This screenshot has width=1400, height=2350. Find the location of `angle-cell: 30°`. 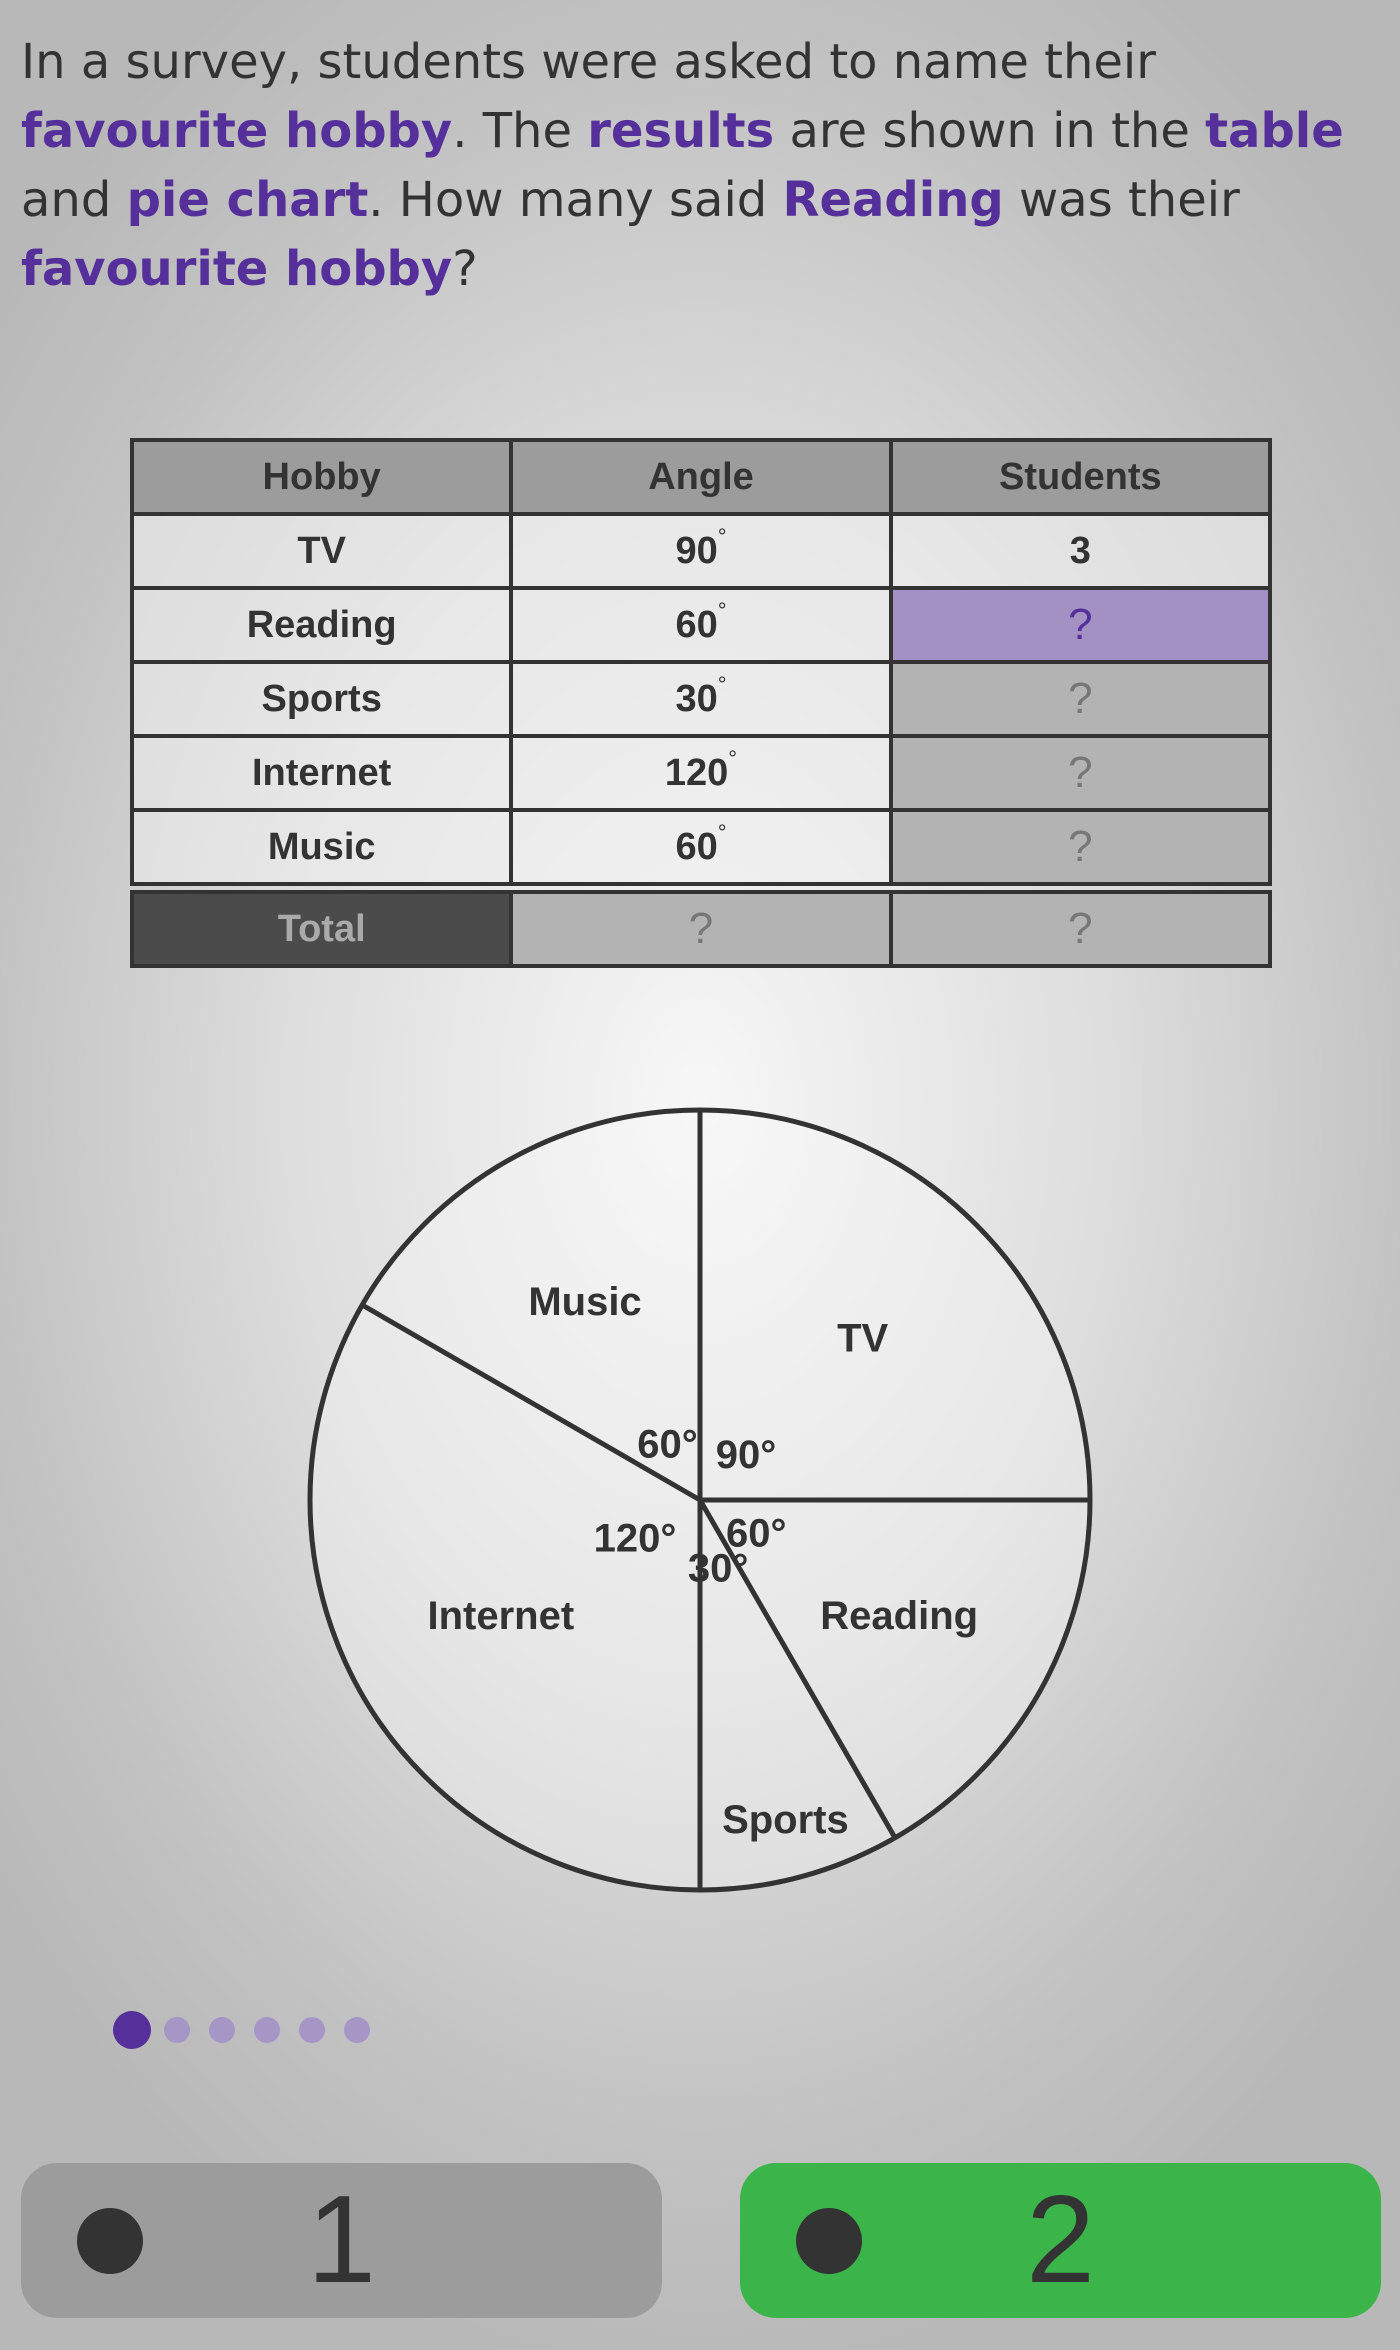

angle-cell: 30° is located at coordinates (701, 699).